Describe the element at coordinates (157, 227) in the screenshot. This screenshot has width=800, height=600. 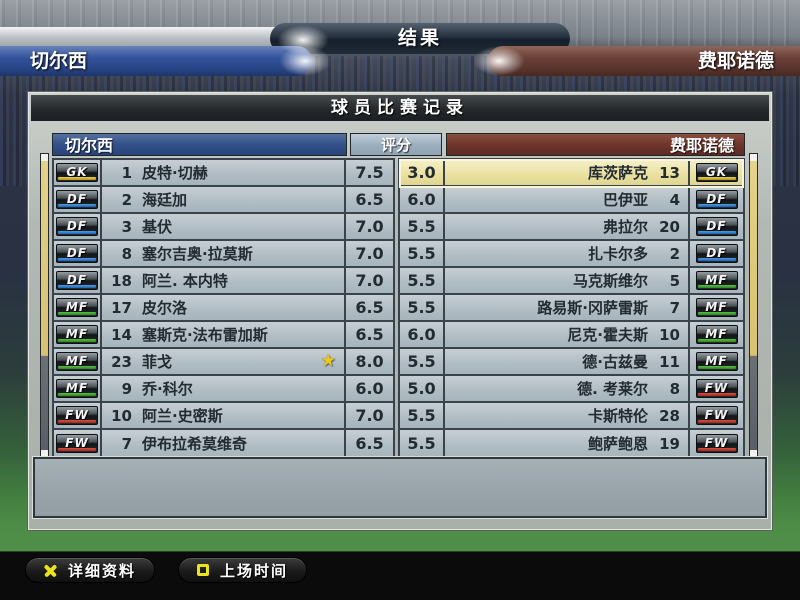
I see `player-name: 基伏` at that location.